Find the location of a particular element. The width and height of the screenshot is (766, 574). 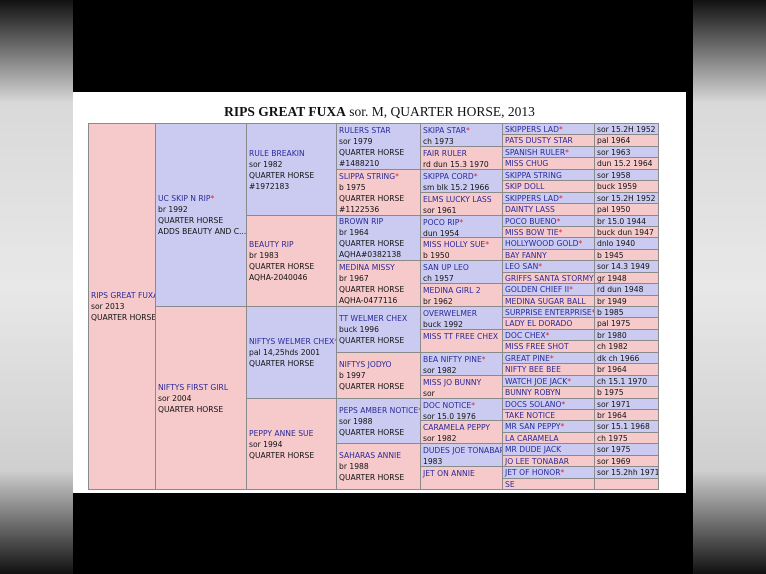

horse-name-row: SKIPPERS LAD* is located at coordinates (548, 198).